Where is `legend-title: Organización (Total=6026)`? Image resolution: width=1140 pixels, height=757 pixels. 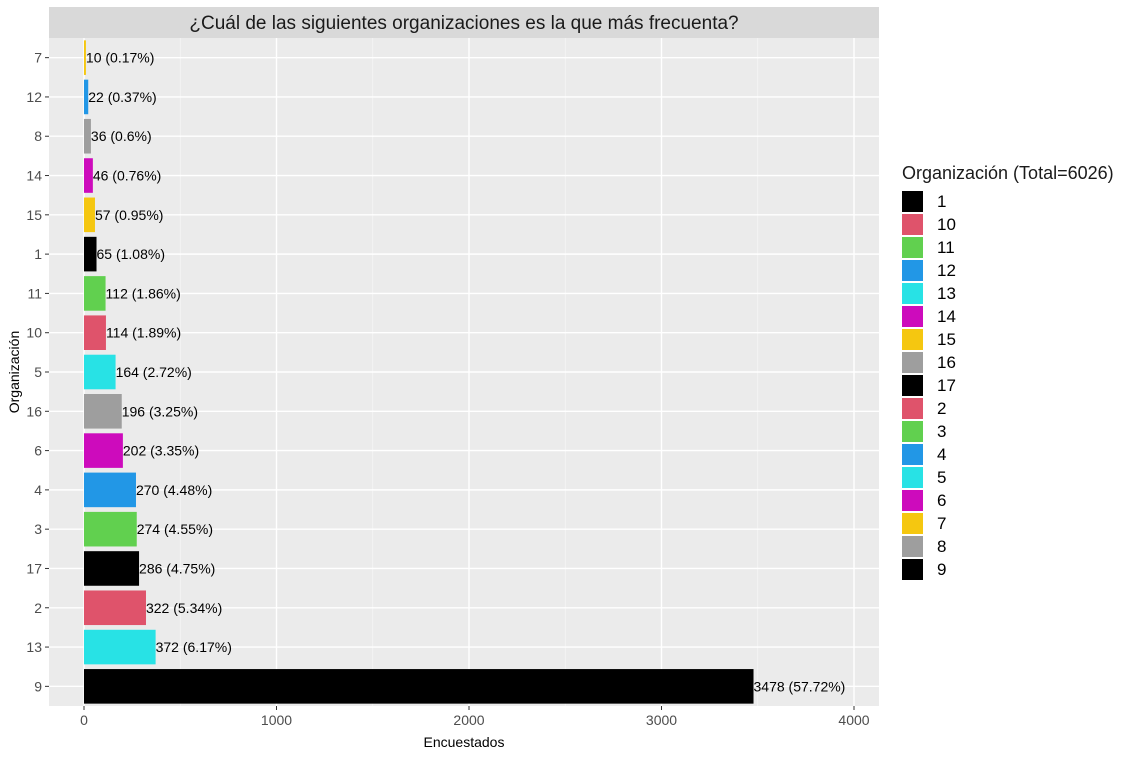
legend-title: Organización (Total=6026) is located at coordinates (1008, 173).